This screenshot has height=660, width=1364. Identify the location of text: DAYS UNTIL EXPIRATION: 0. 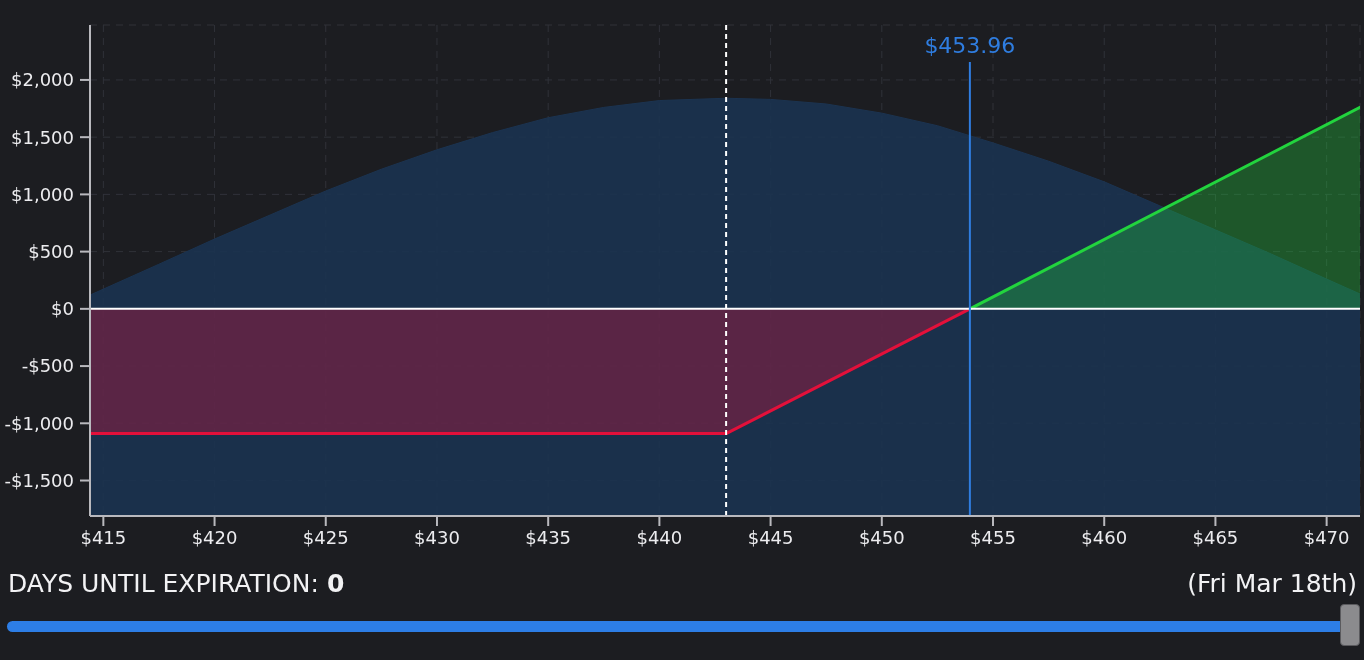
(176, 584).